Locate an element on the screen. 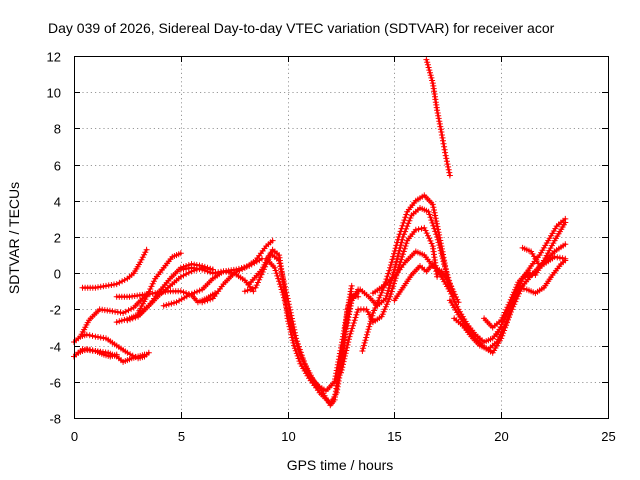  y-tick-label: 6 is located at coordinates (57, 166).